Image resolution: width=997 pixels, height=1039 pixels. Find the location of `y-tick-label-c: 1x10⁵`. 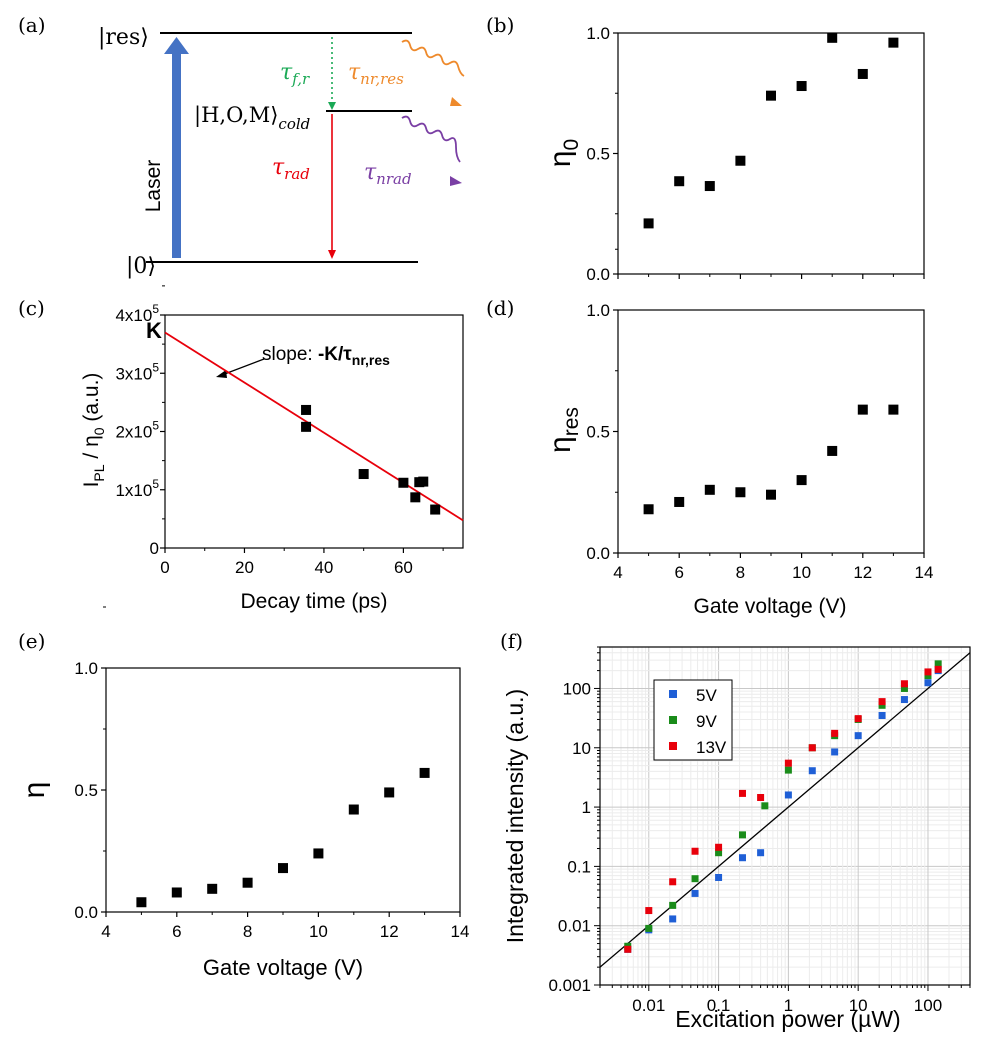

y-tick-label-c: 1x10⁵ is located at coordinates (137, 488).